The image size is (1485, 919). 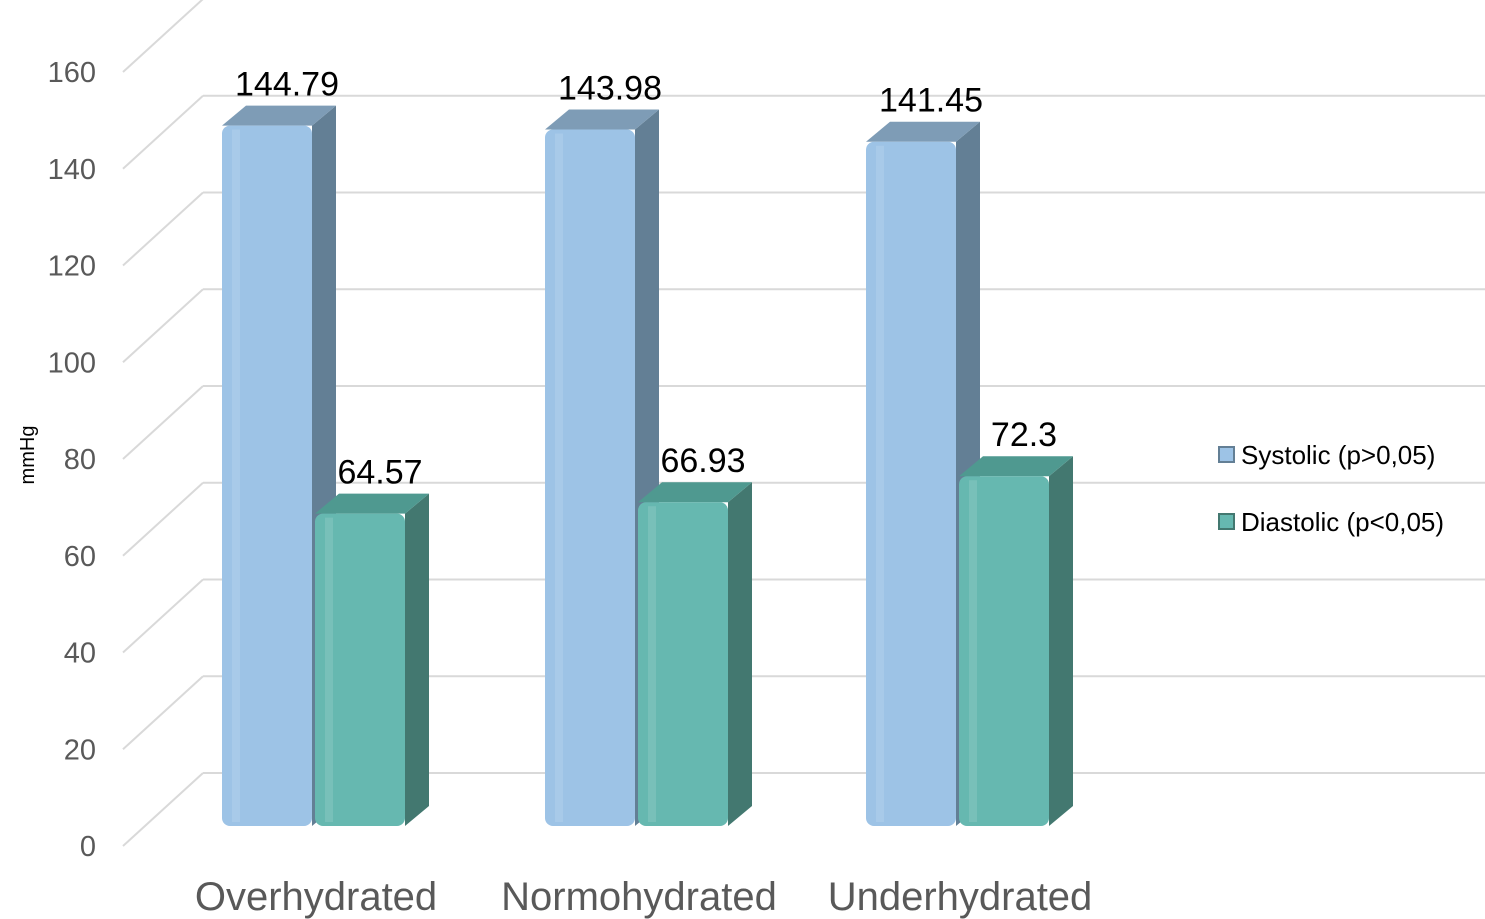 What do you see at coordinates (72, 73) in the screenshot?
I see `y-tick-label: 160` at bounding box center [72, 73].